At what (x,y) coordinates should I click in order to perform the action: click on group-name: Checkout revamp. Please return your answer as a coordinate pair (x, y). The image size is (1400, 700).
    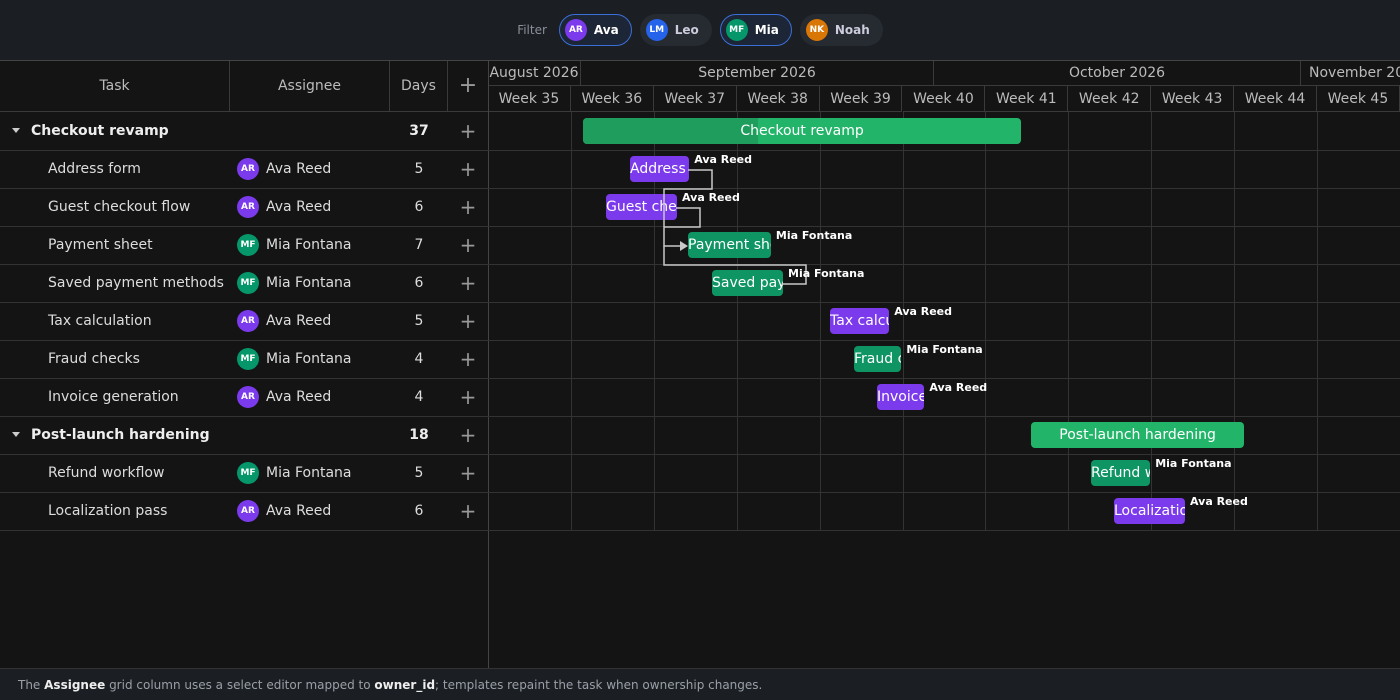
    Looking at the image, I should click on (100, 131).